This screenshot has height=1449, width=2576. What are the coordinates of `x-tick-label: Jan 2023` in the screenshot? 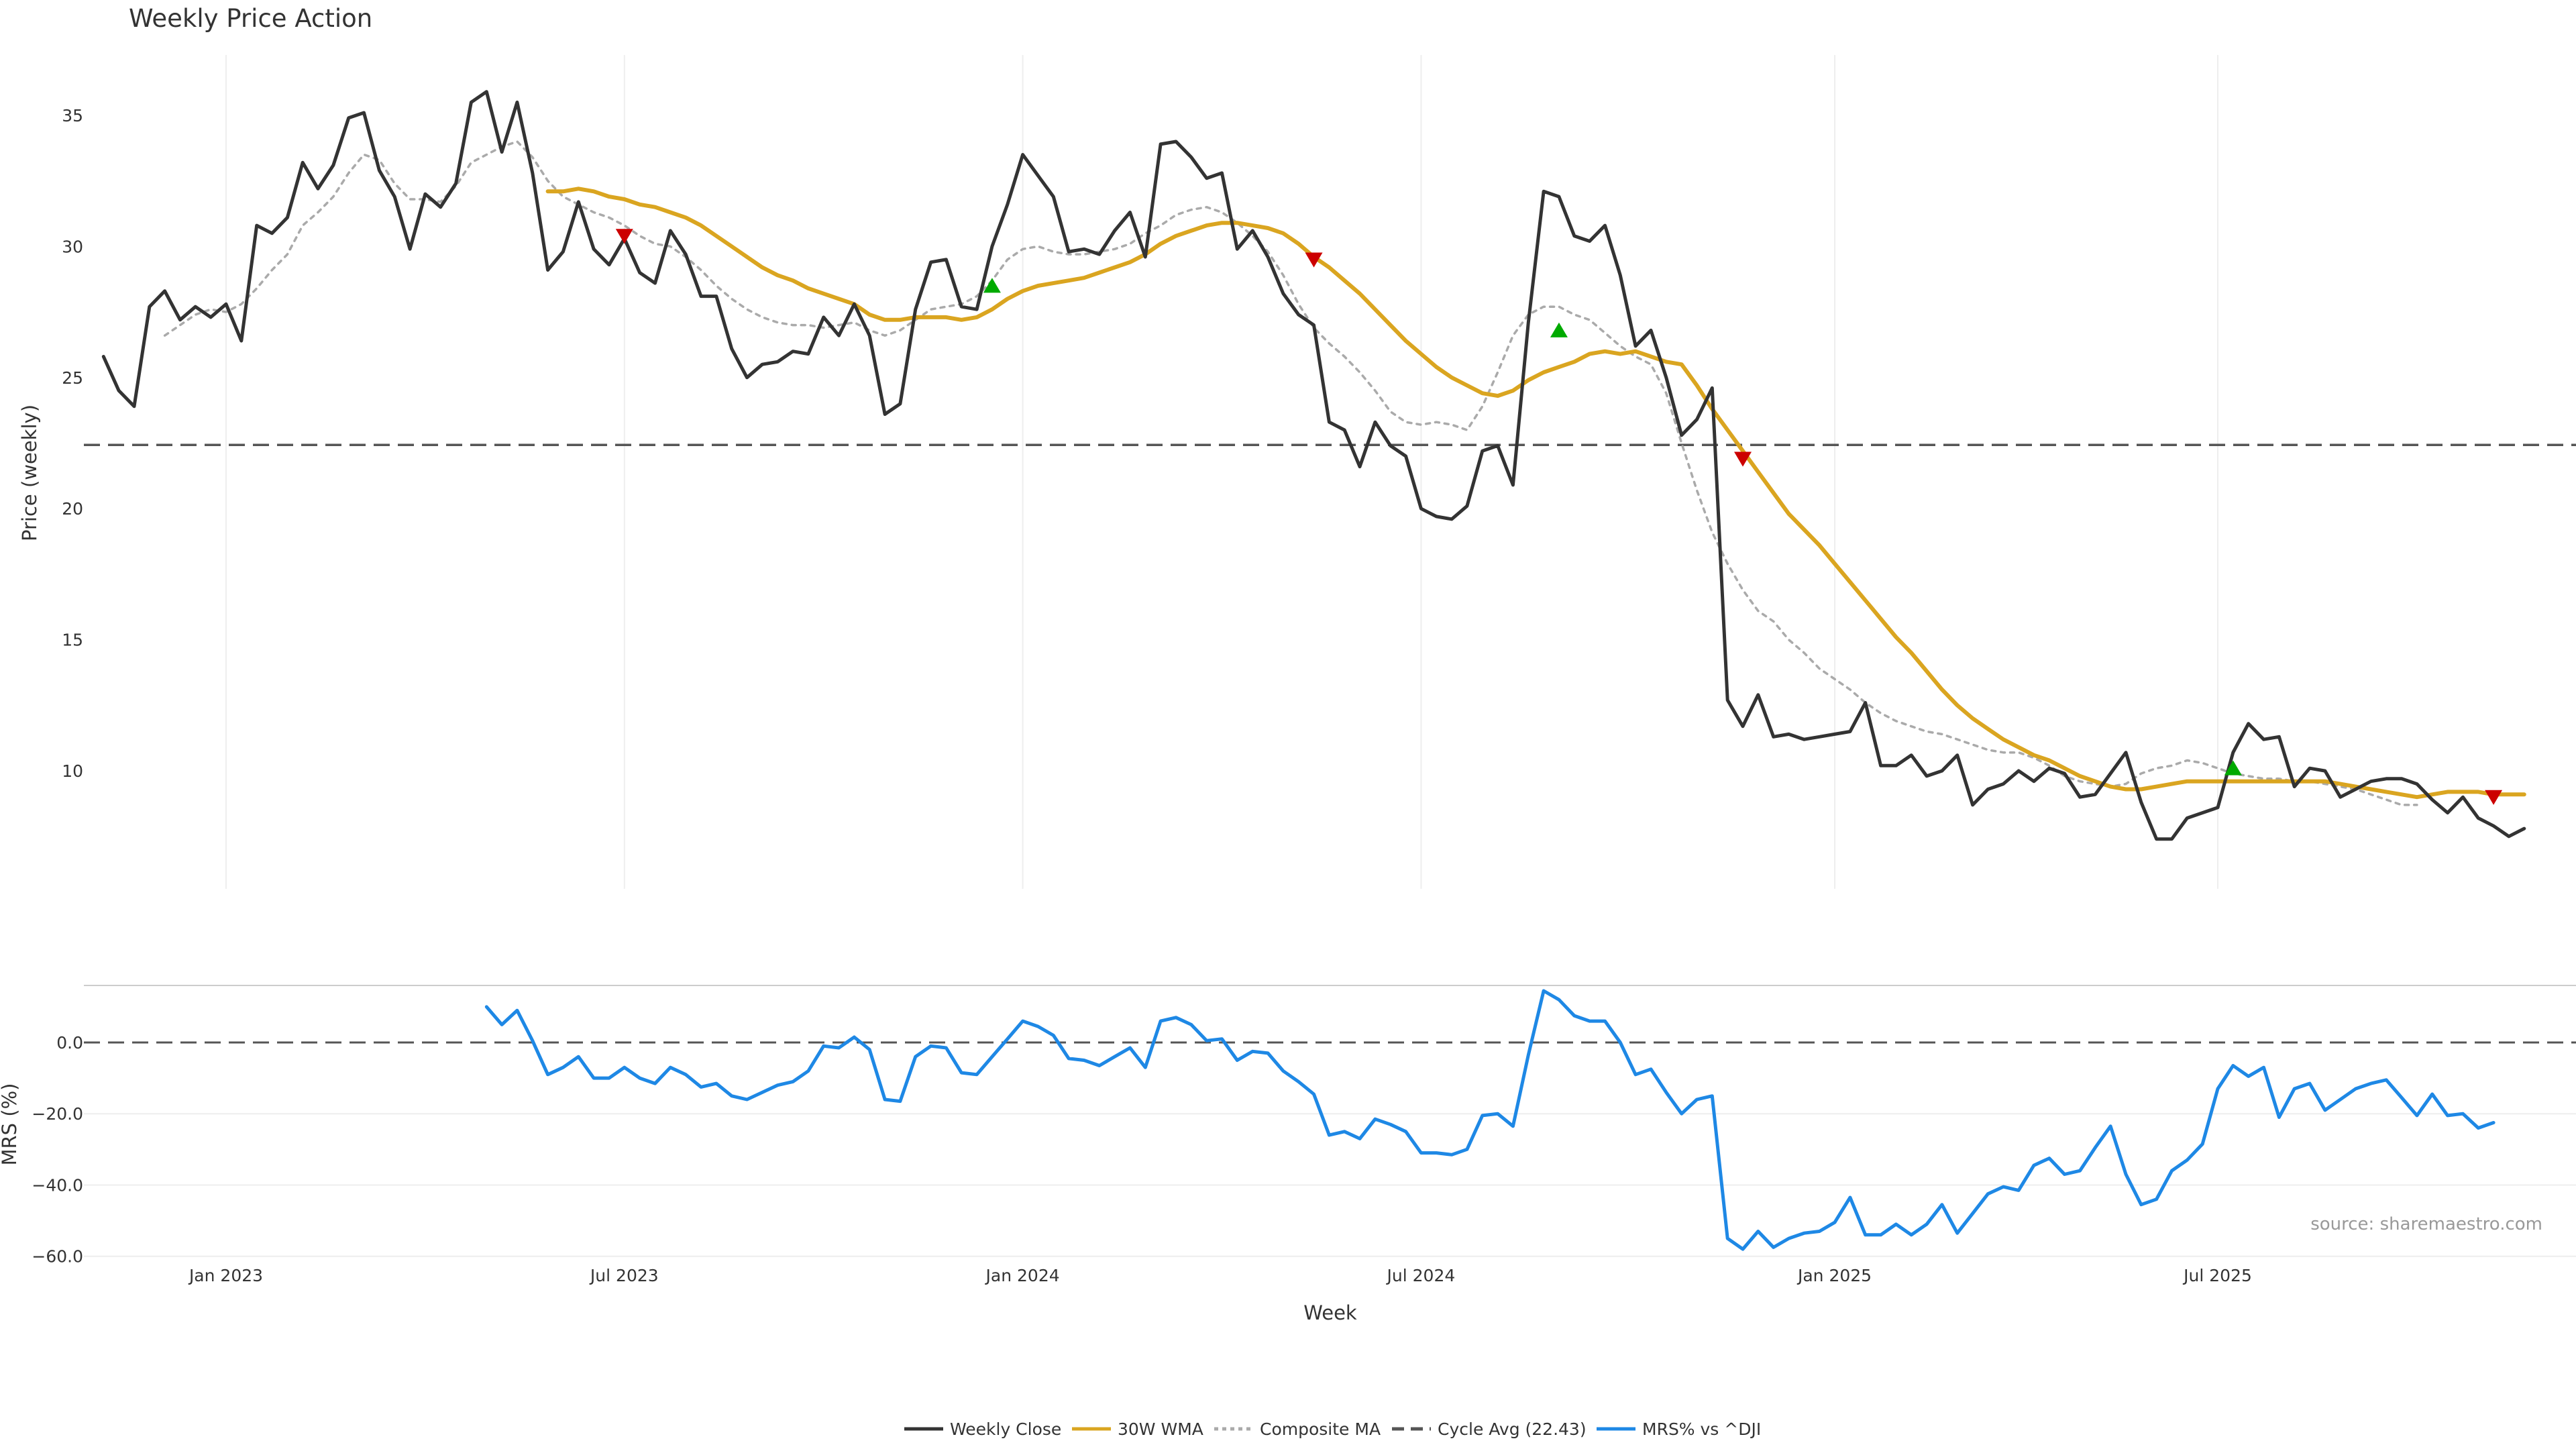 It's located at (225, 1275).